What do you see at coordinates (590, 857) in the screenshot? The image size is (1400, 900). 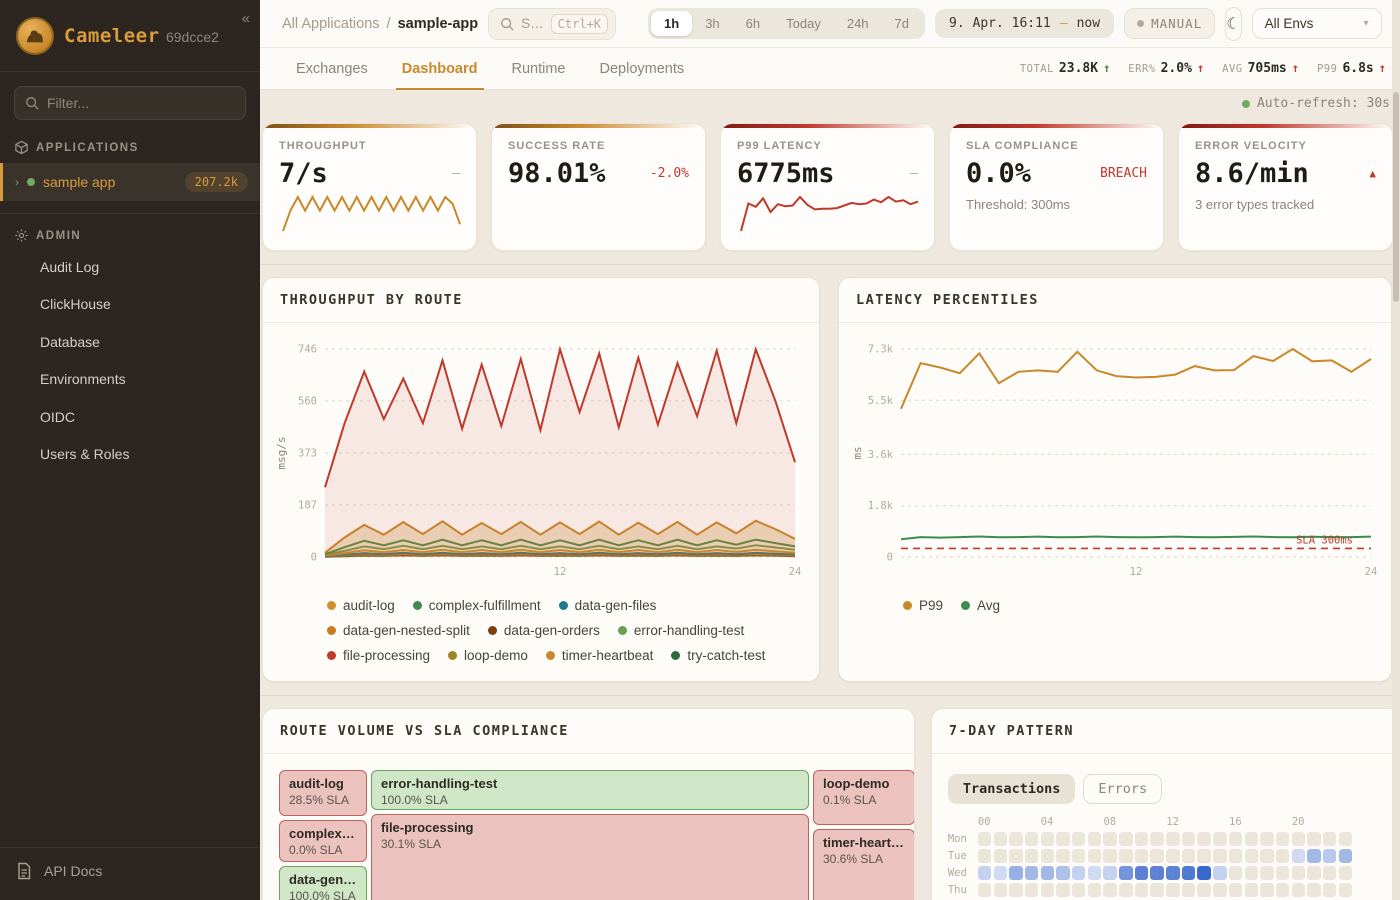 I see `treemap-cell-file-processing: file-processing 30.1% SLA` at bounding box center [590, 857].